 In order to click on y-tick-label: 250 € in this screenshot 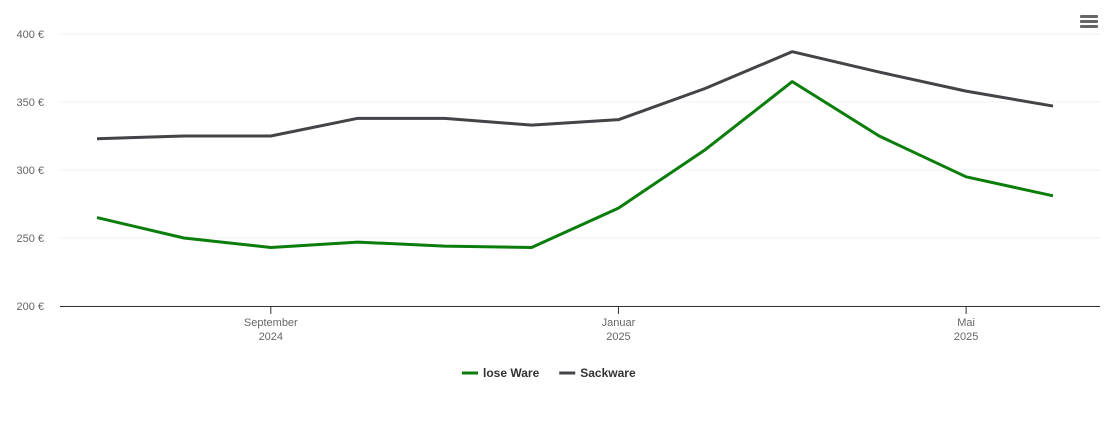, I will do `click(30, 239)`.